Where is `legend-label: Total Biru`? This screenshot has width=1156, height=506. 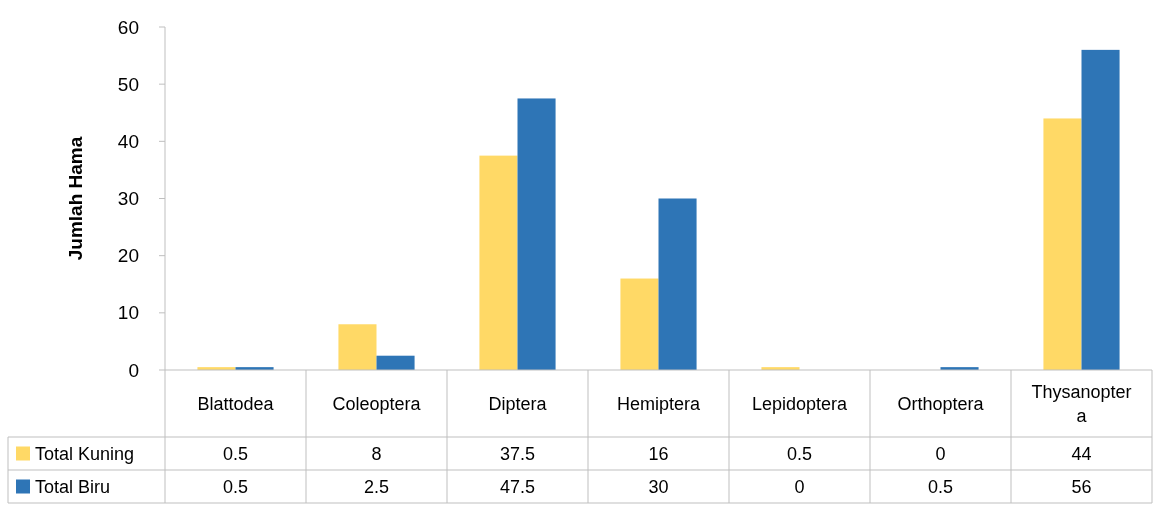 legend-label: Total Biru is located at coordinates (73, 486).